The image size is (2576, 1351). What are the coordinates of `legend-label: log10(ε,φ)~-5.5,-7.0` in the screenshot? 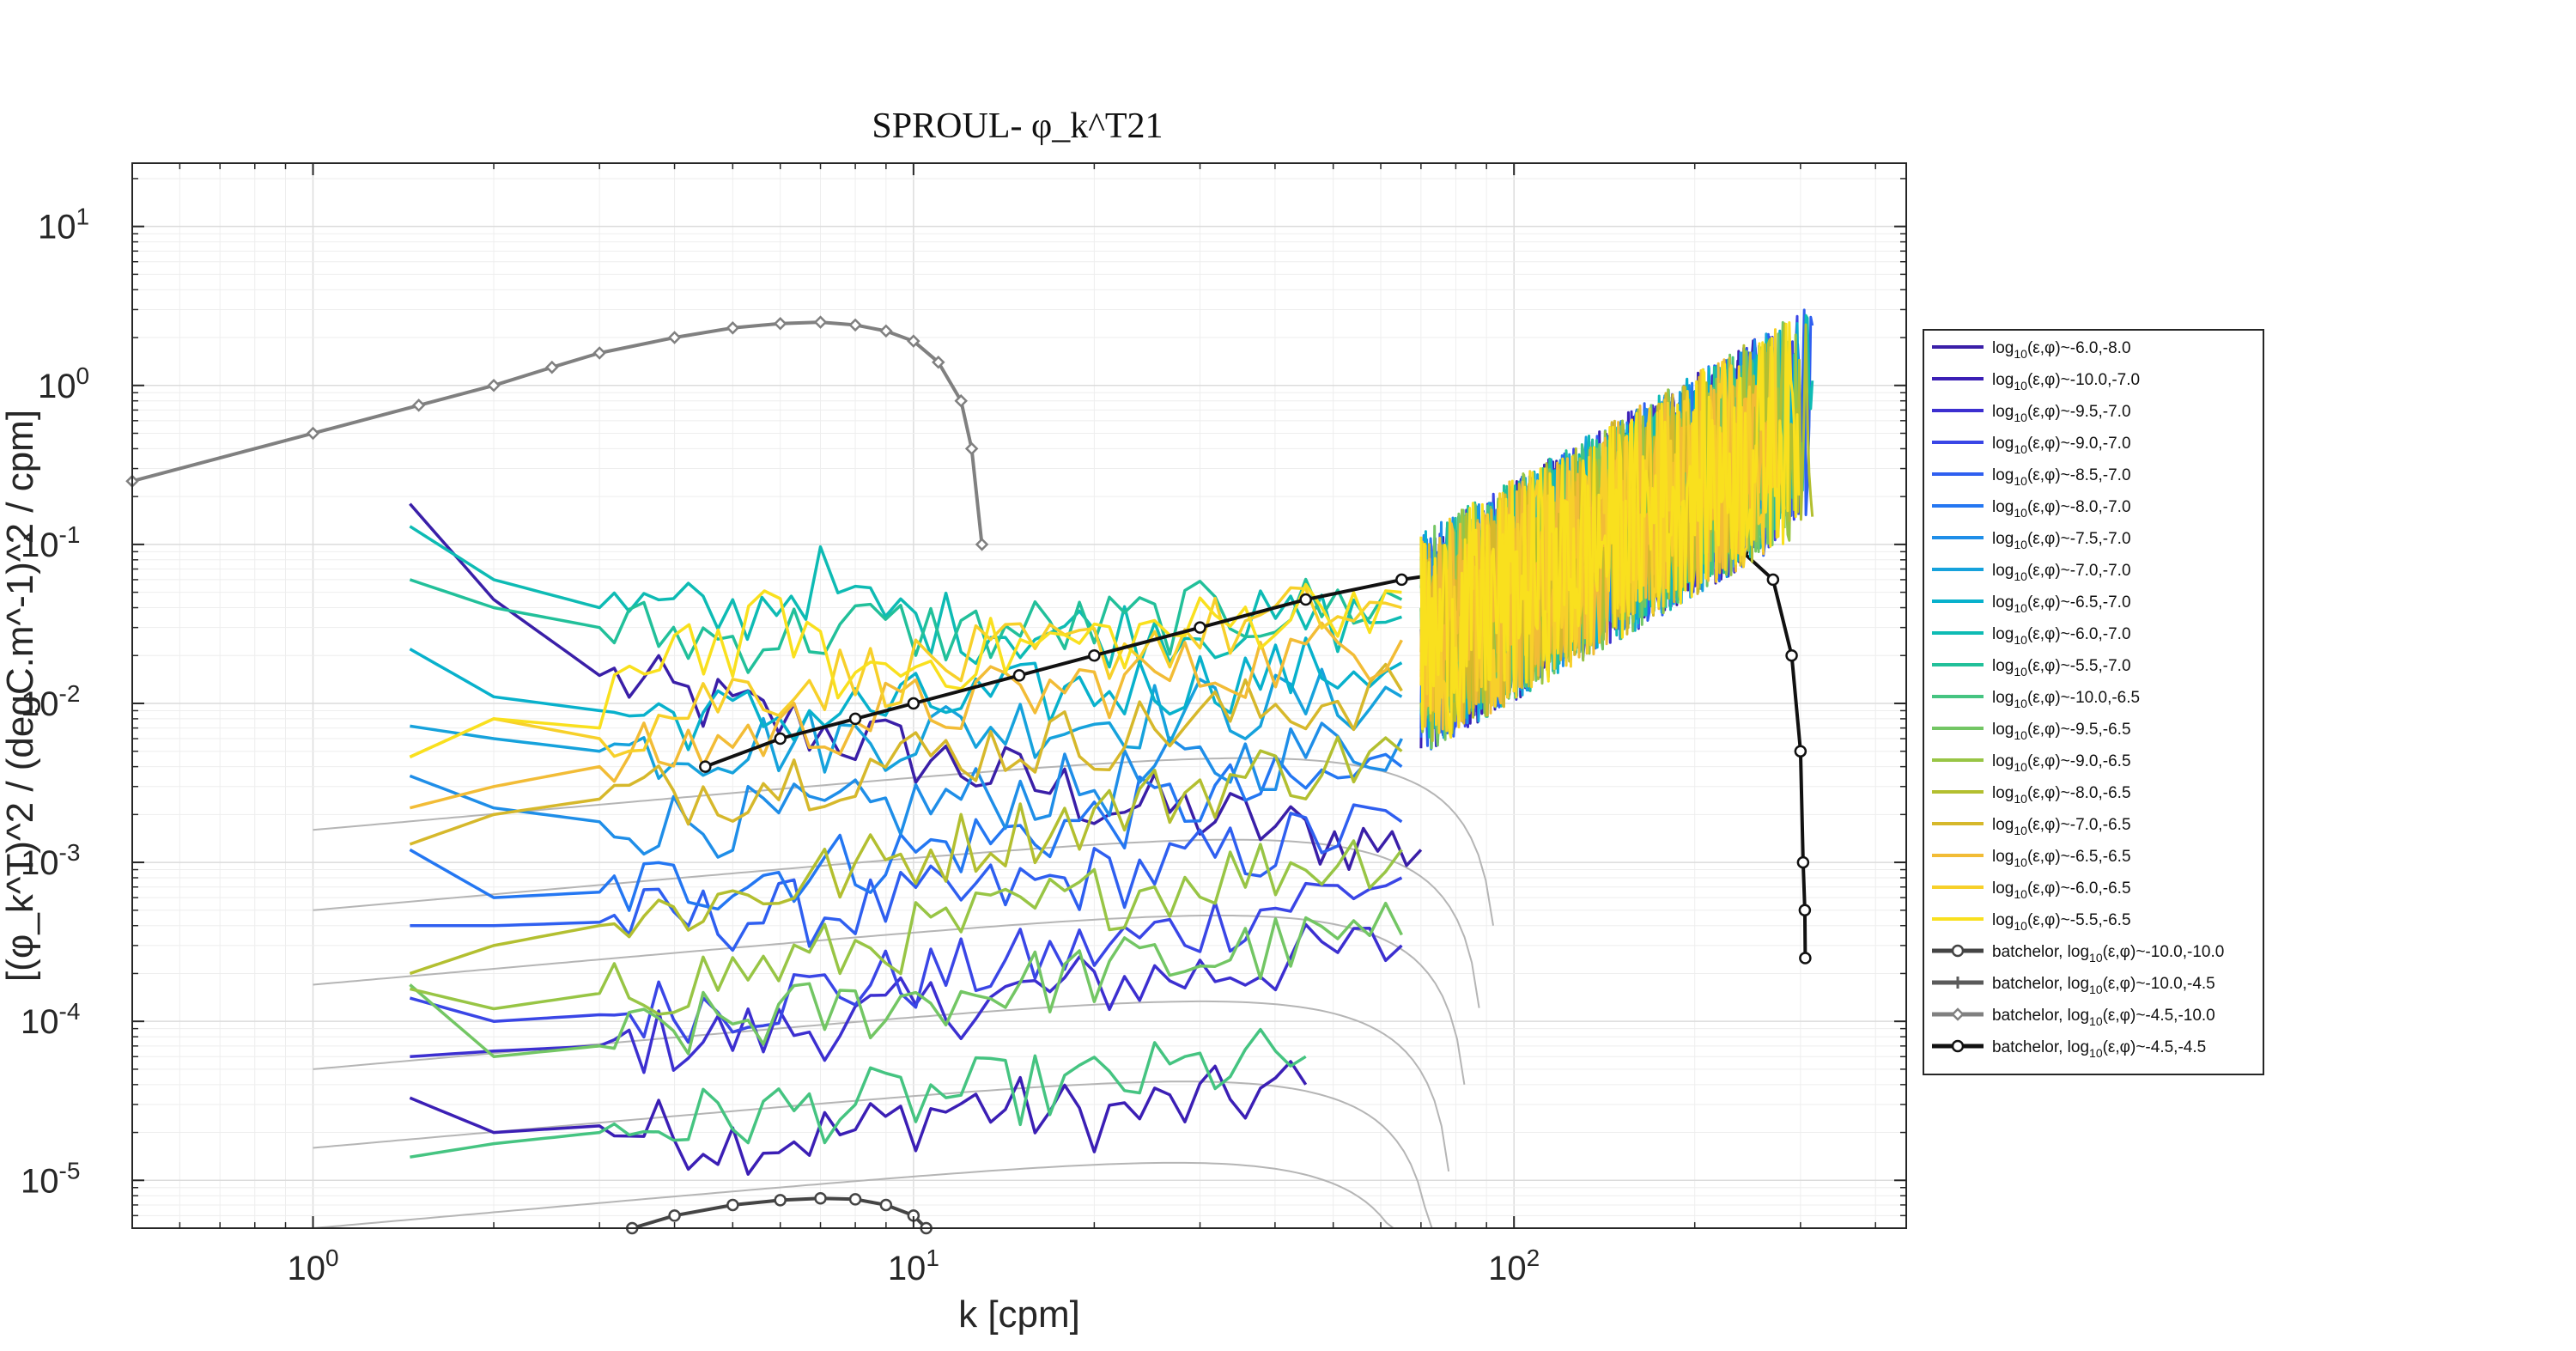 It's located at (2061, 668).